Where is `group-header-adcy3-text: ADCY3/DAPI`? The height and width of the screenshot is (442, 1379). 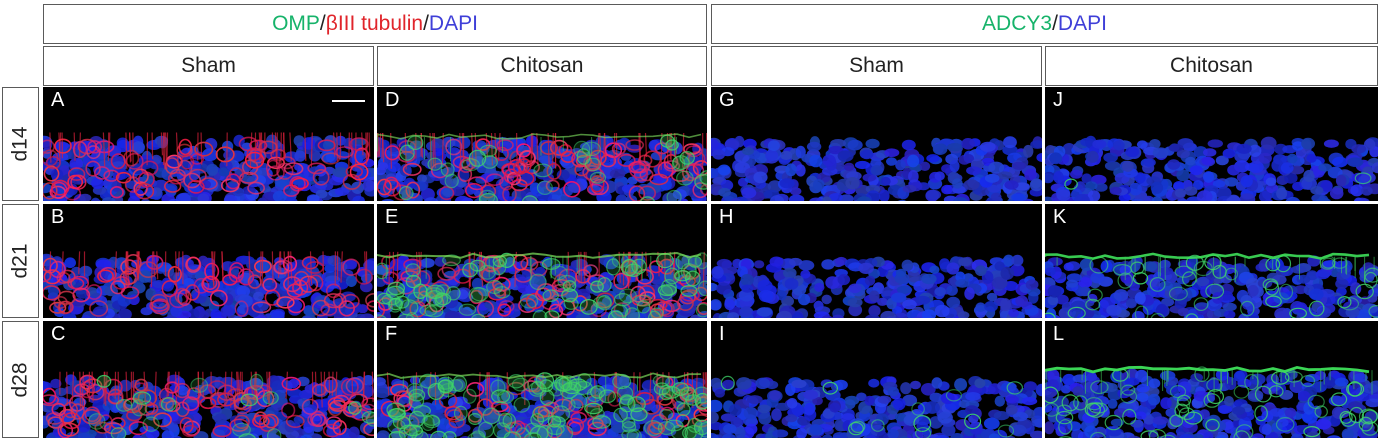
group-header-adcy3-text: ADCY3/DAPI is located at coordinates (1044, 24).